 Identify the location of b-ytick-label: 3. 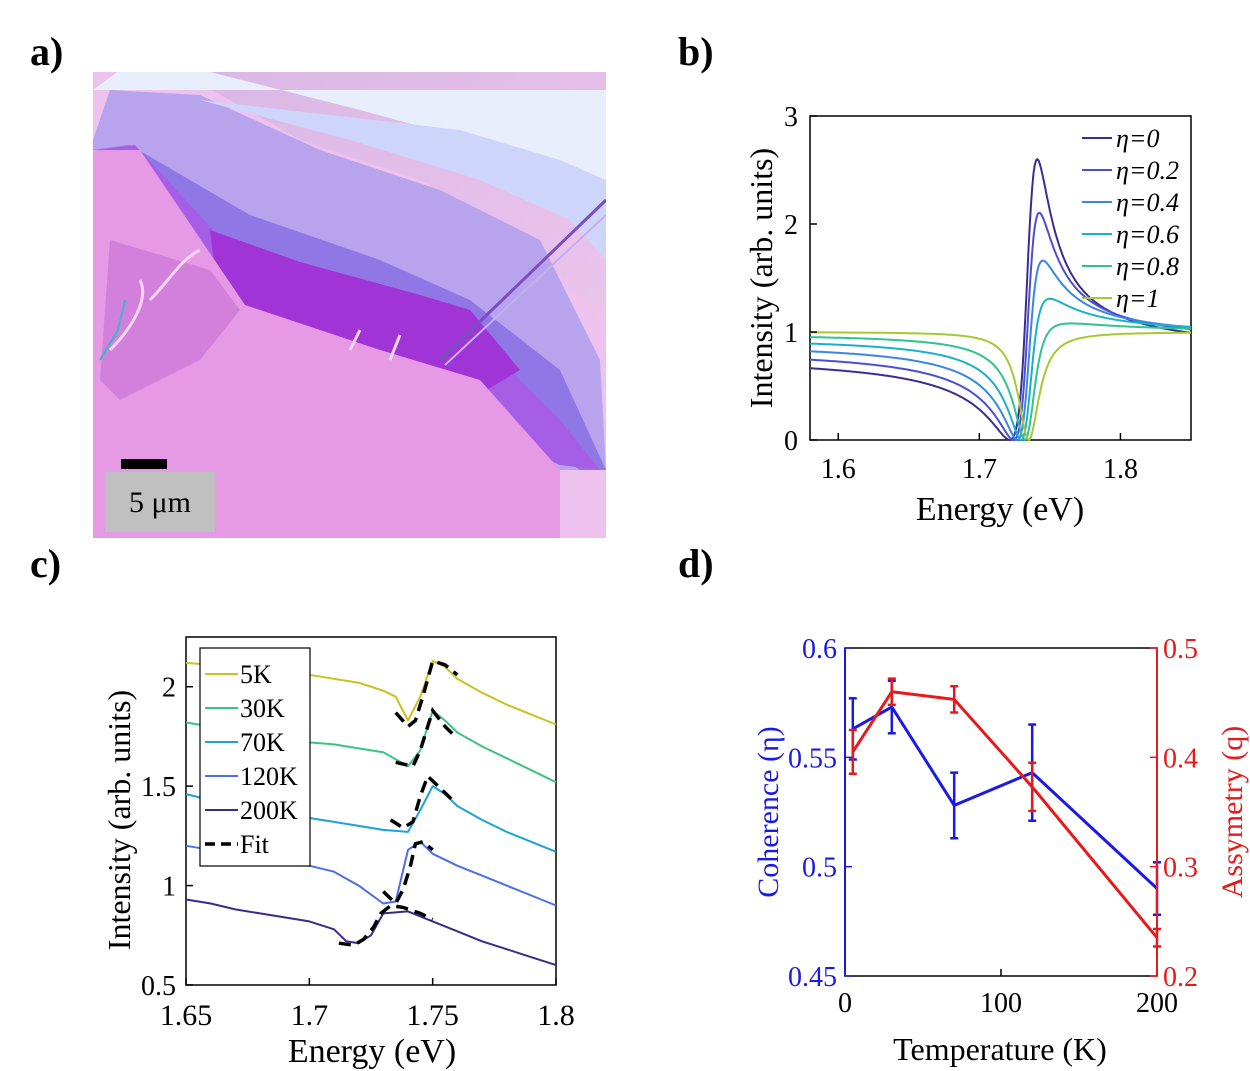
(791, 117).